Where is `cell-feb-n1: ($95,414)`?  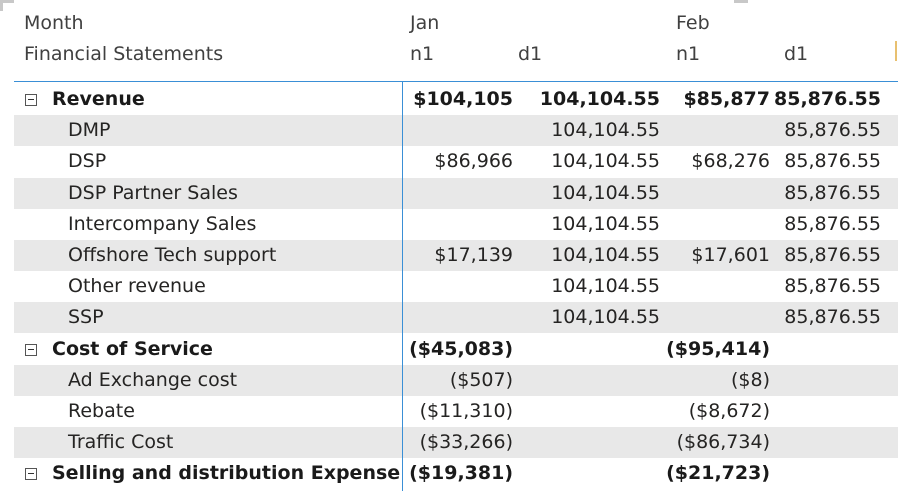 cell-feb-n1: ($95,414) is located at coordinates (718, 348).